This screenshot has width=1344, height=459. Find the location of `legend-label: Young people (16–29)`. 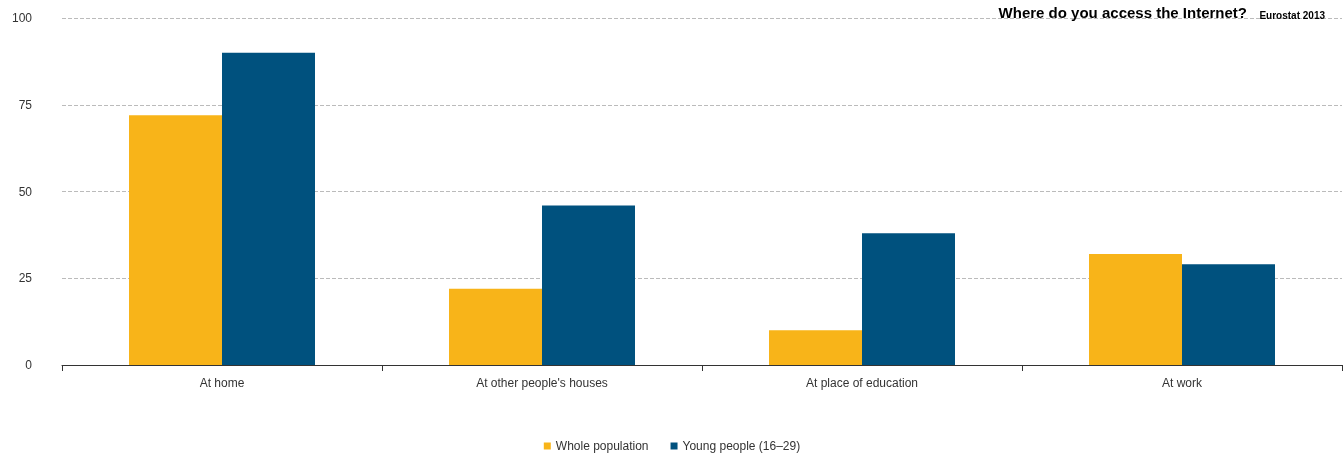

legend-label: Young people (16–29) is located at coordinates (741, 446).